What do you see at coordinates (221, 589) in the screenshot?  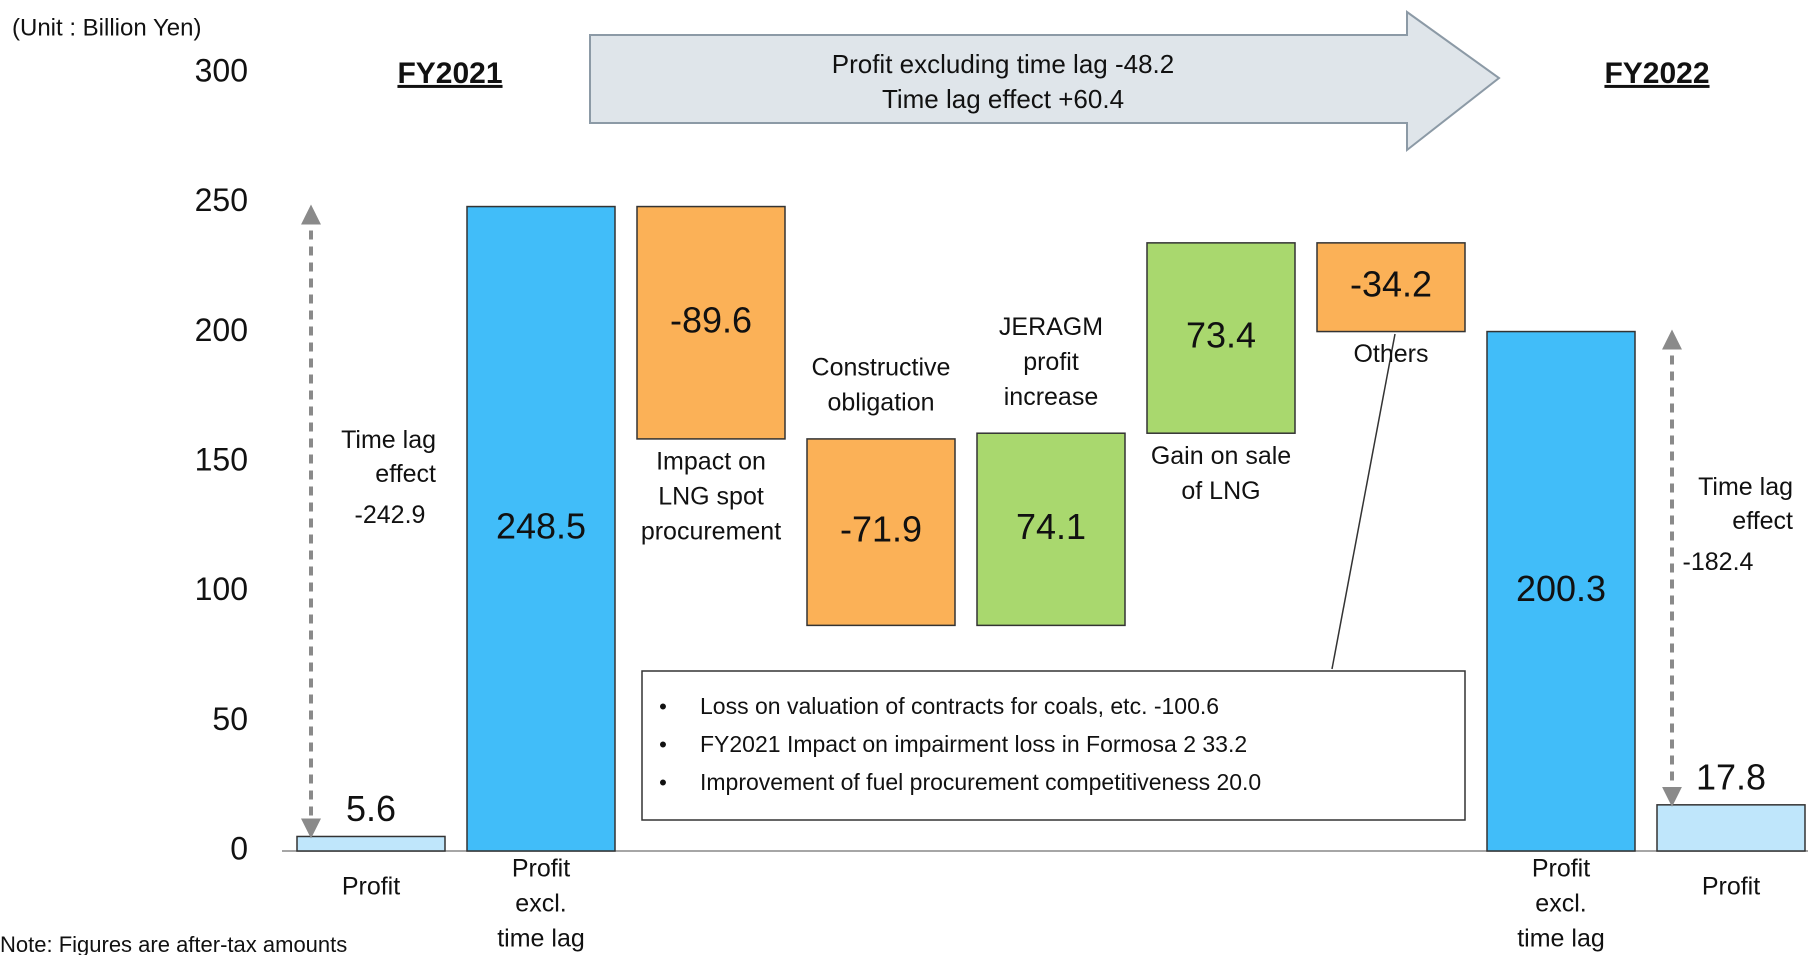 I see `y-tick-label: 100` at bounding box center [221, 589].